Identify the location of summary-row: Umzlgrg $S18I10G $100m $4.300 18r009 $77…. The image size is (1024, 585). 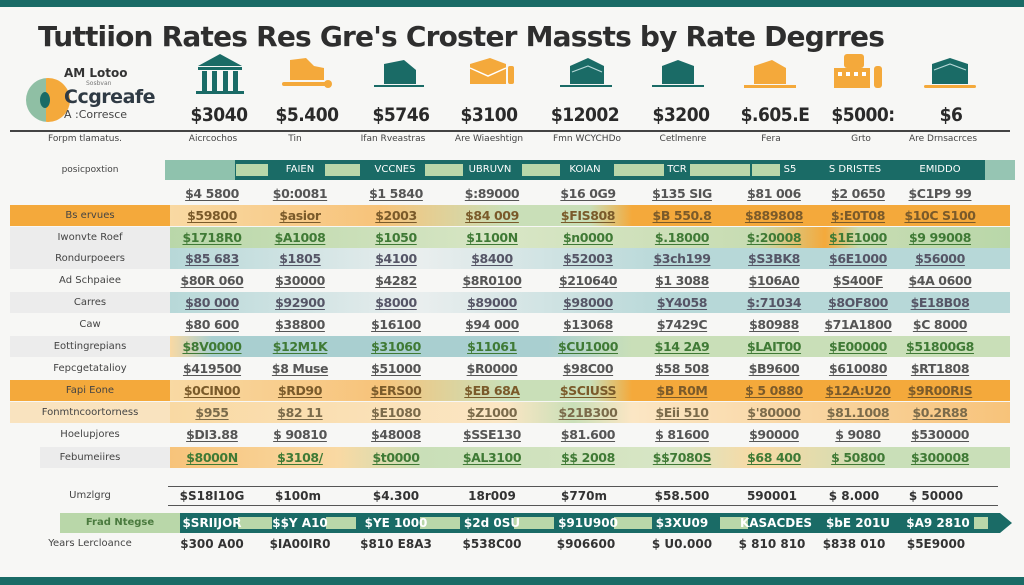
(512, 496).